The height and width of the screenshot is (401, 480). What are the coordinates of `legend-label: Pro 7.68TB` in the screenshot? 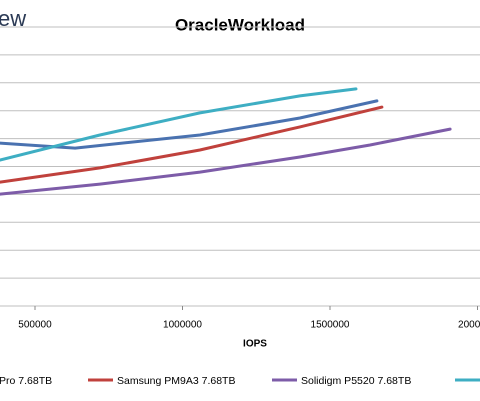 It's located at (26, 381).